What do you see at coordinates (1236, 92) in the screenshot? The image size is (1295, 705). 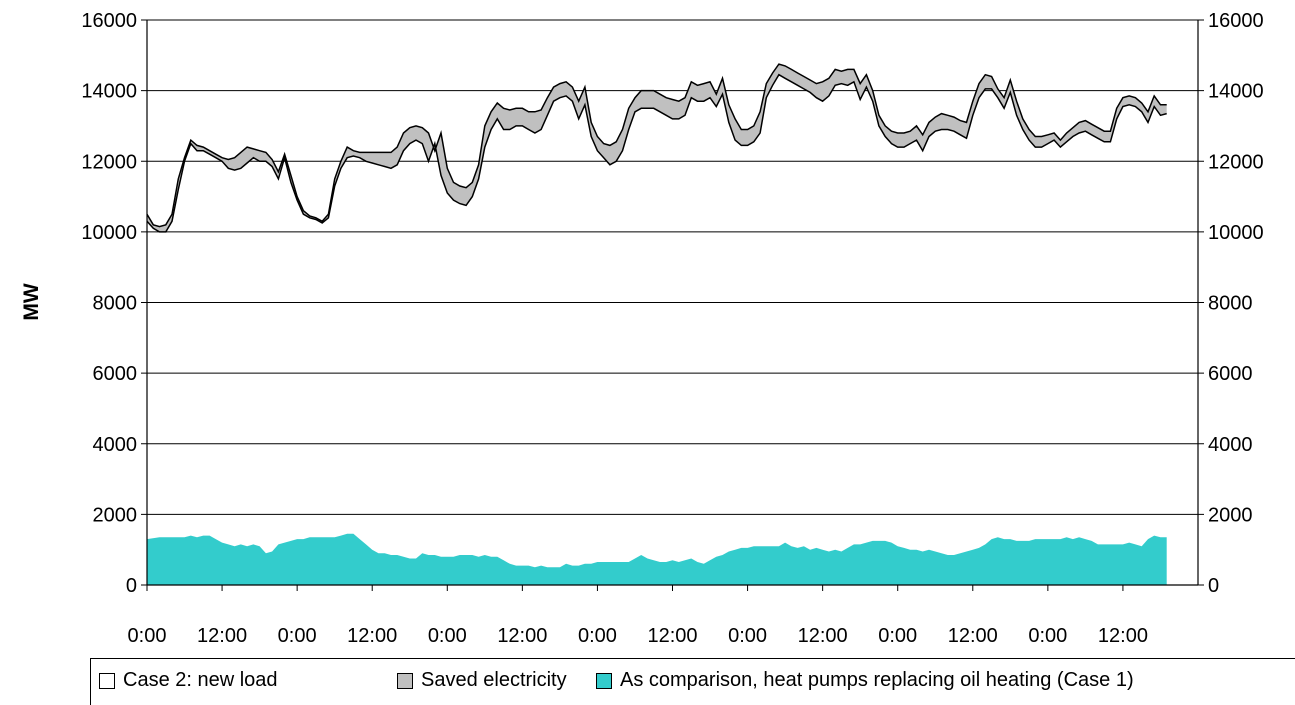 I see `y2-tick-label: 14000` at bounding box center [1236, 92].